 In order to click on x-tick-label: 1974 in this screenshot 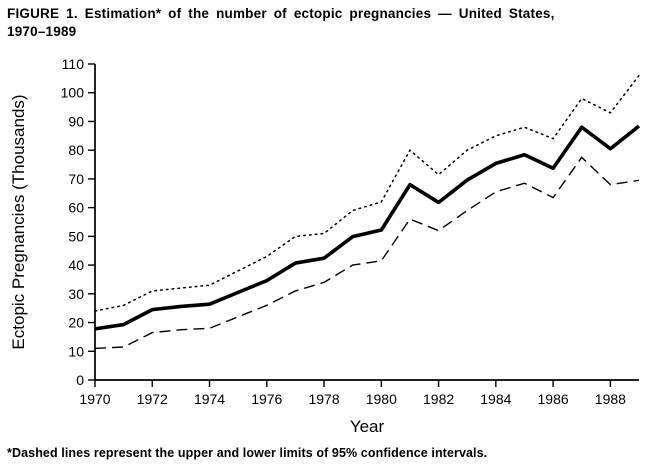, I will do `click(209, 399)`.